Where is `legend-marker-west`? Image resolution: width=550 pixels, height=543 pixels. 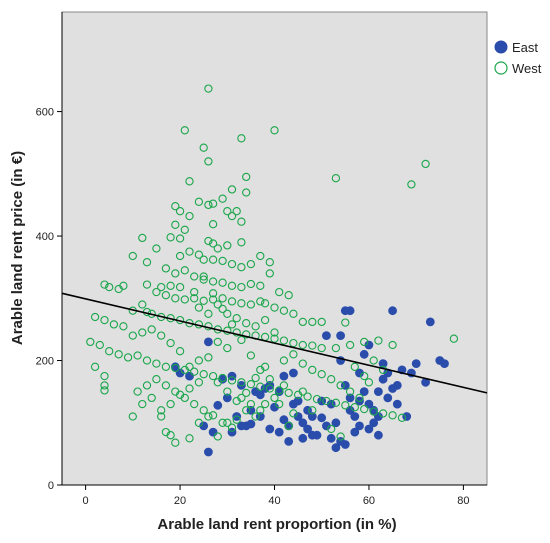
legend-marker-west is located at coordinates (501, 68).